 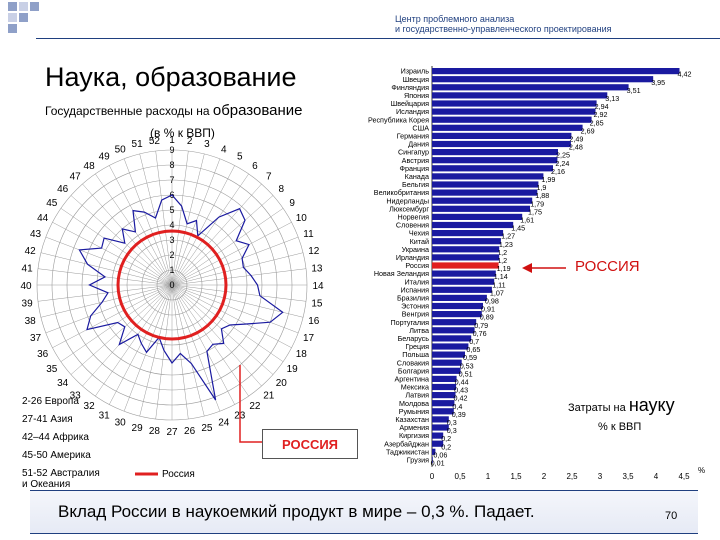 I want to click on radar-spoke-label: 4, so click(x=224, y=150).